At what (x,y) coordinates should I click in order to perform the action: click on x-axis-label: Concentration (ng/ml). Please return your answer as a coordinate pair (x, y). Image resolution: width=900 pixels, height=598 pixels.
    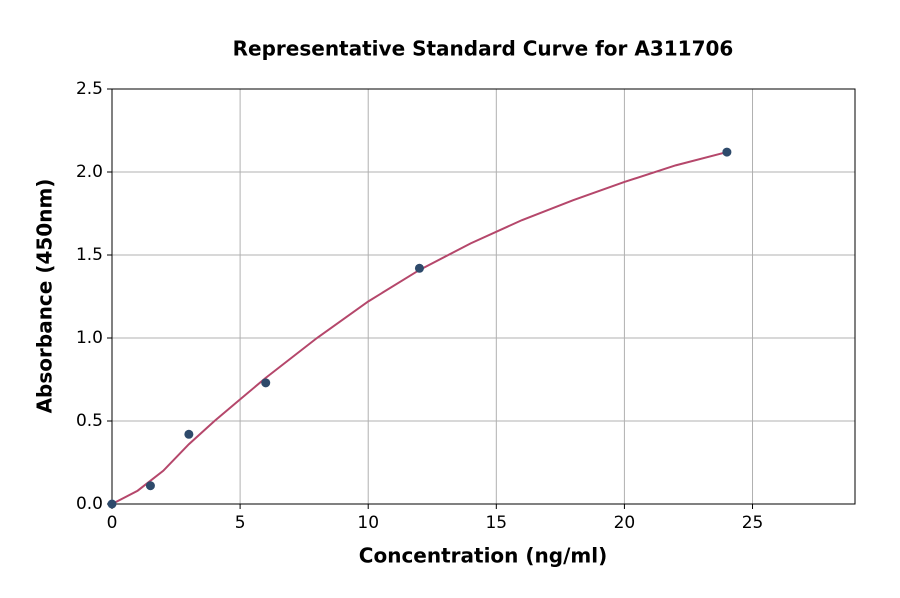
    Looking at the image, I should click on (483, 556).